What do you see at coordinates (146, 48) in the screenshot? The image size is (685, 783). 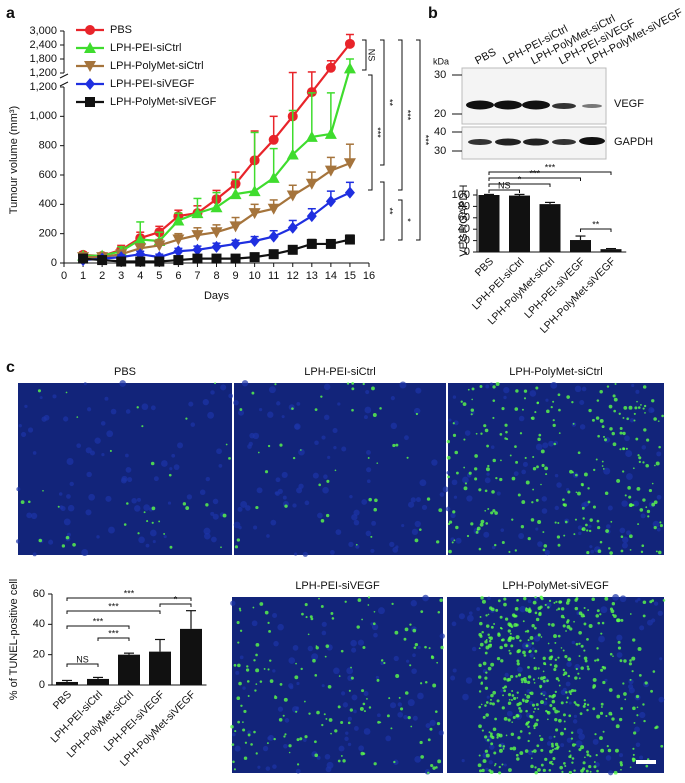 I see `legend-label: LPH-PEI-siCtrl` at bounding box center [146, 48].